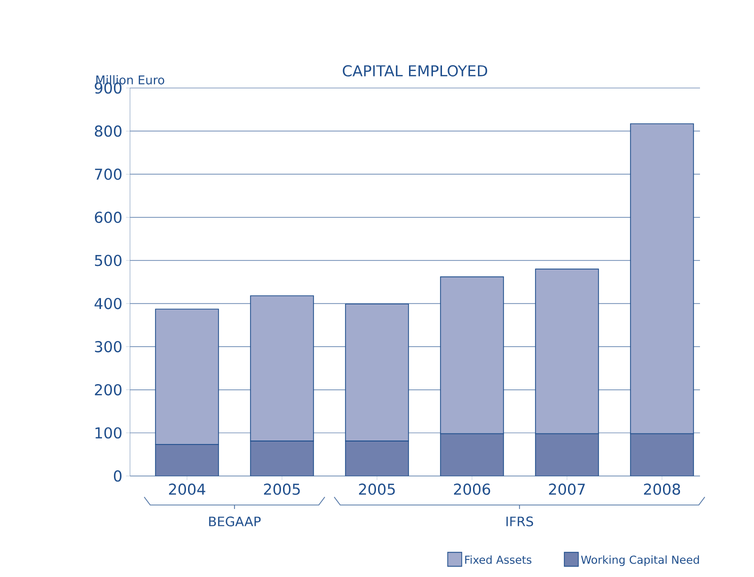 This screenshot has width=754, height=577. What do you see at coordinates (108, 88) in the screenshot?
I see `y-tick-label: 900` at bounding box center [108, 88].